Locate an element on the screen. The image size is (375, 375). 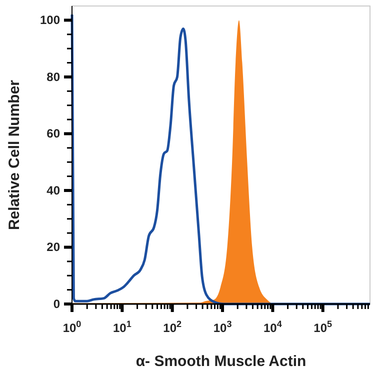
y-tick-label: 80 is located at coordinates (53, 77).